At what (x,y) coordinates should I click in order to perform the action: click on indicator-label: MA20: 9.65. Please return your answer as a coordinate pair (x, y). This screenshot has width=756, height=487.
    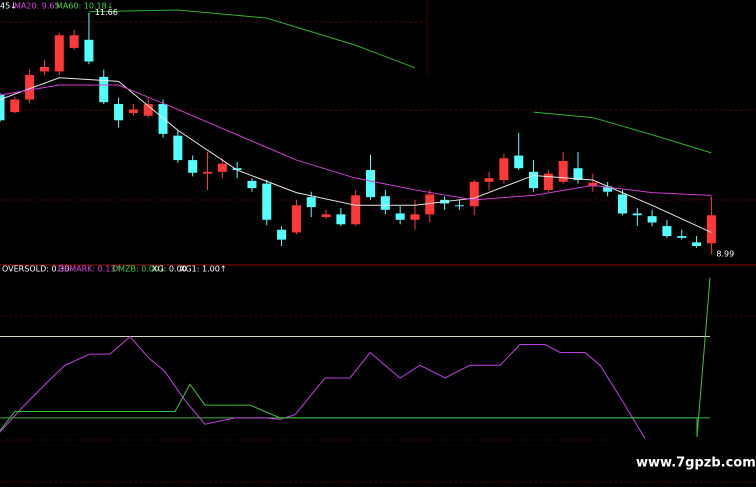
    Looking at the image, I should click on (37, 6).